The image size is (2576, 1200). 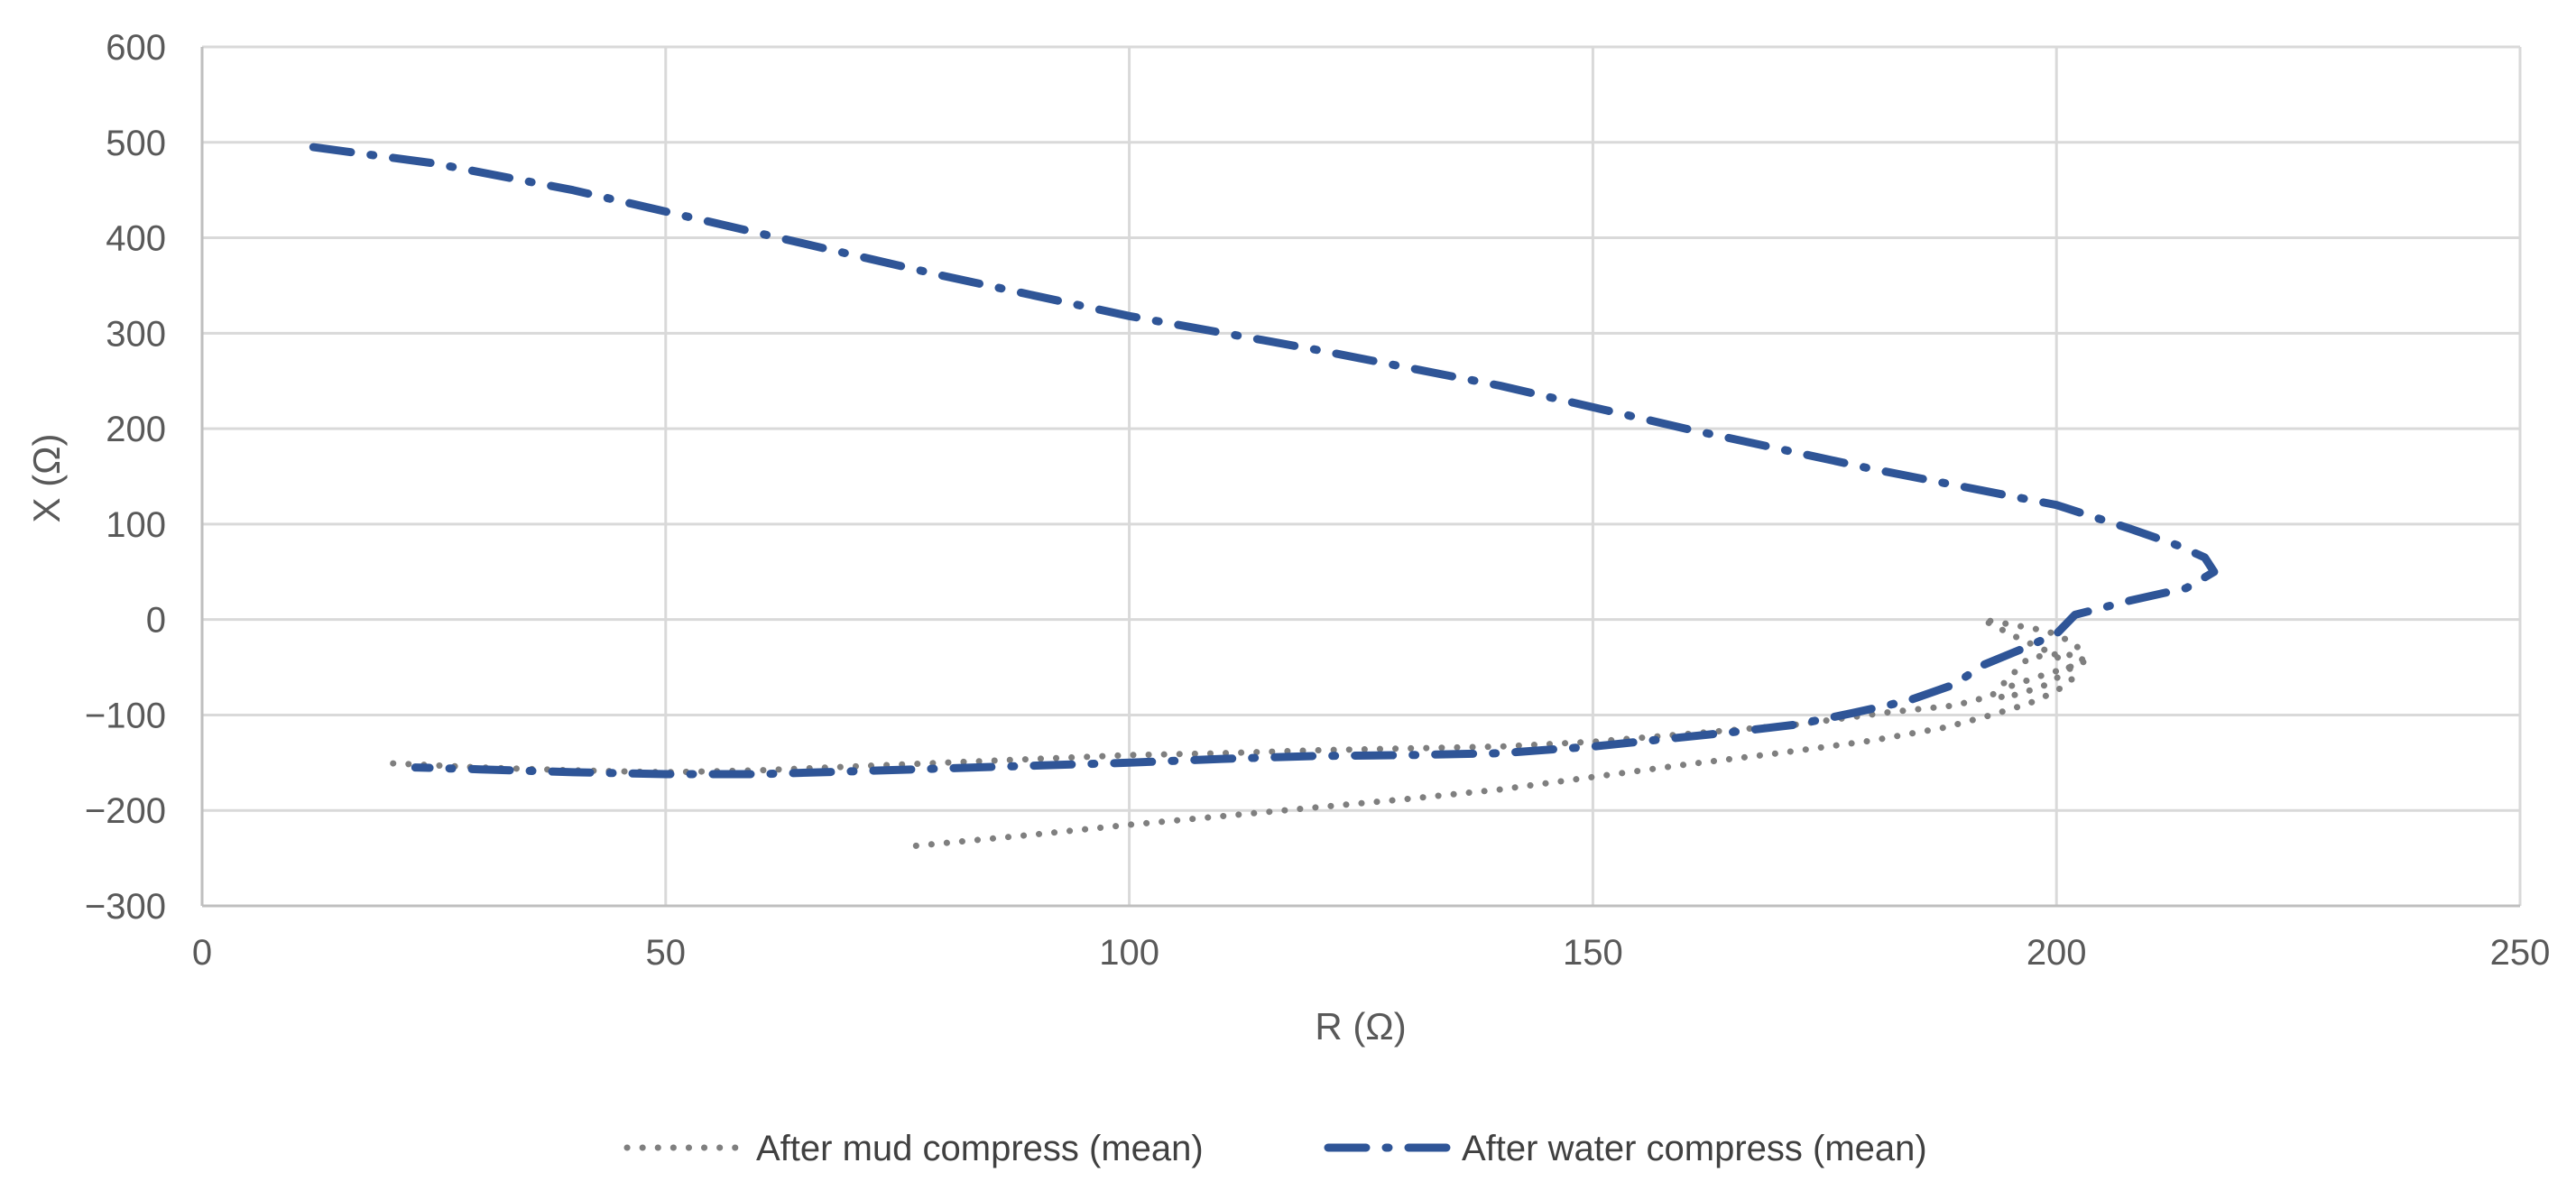 I want to click on x-tick-label: 150, so click(x=1593, y=953).